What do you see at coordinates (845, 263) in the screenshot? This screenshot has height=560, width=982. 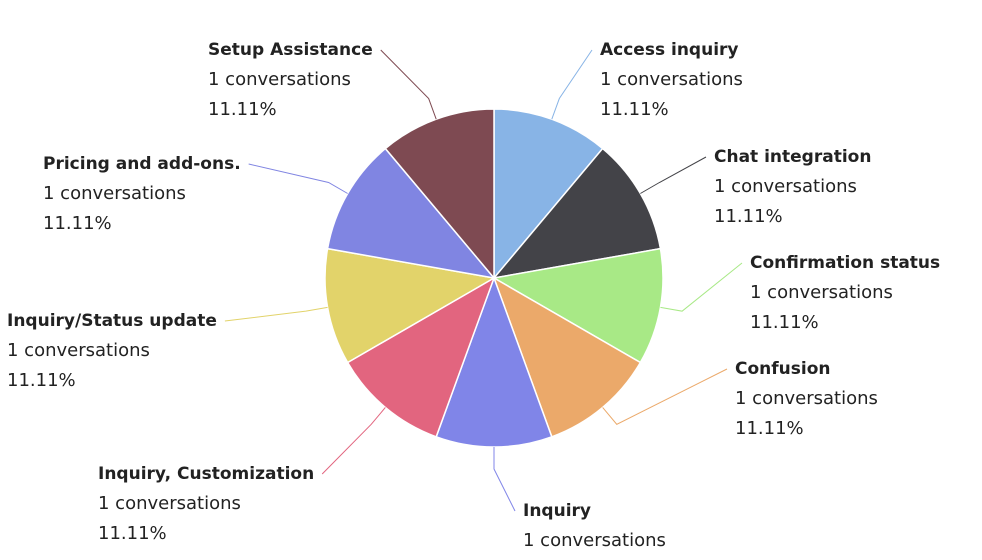 I see `slice-name: Confirmation status` at bounding box center [845, 263].